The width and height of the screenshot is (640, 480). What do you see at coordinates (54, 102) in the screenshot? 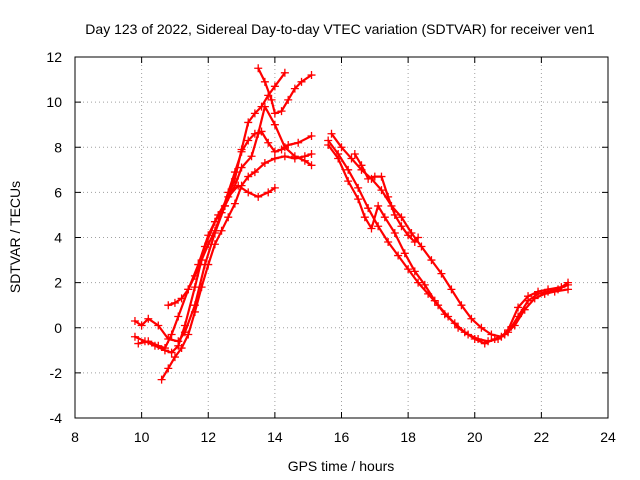
I see `y-tick-label: 10` at bounding box center [54, 102].